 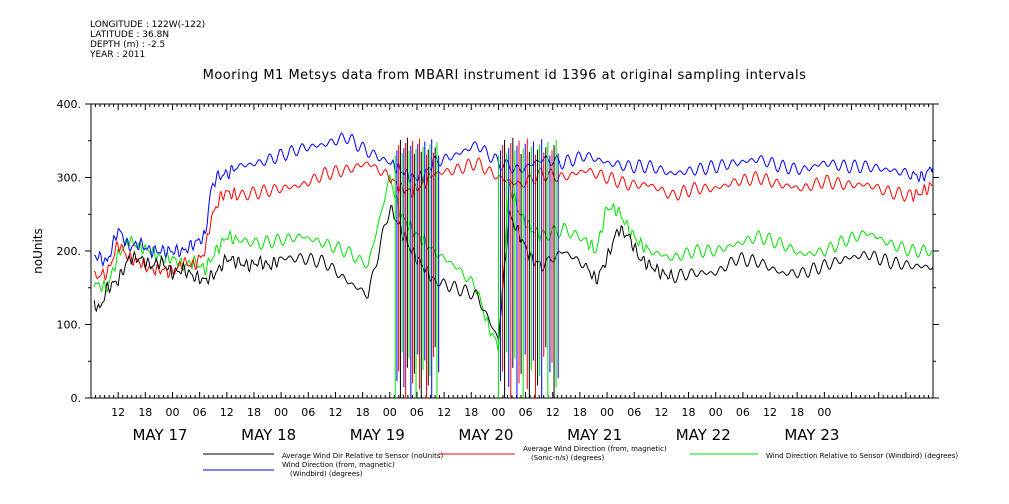 I want to click on y-tick-label: 200., so click(x=69, y=251).